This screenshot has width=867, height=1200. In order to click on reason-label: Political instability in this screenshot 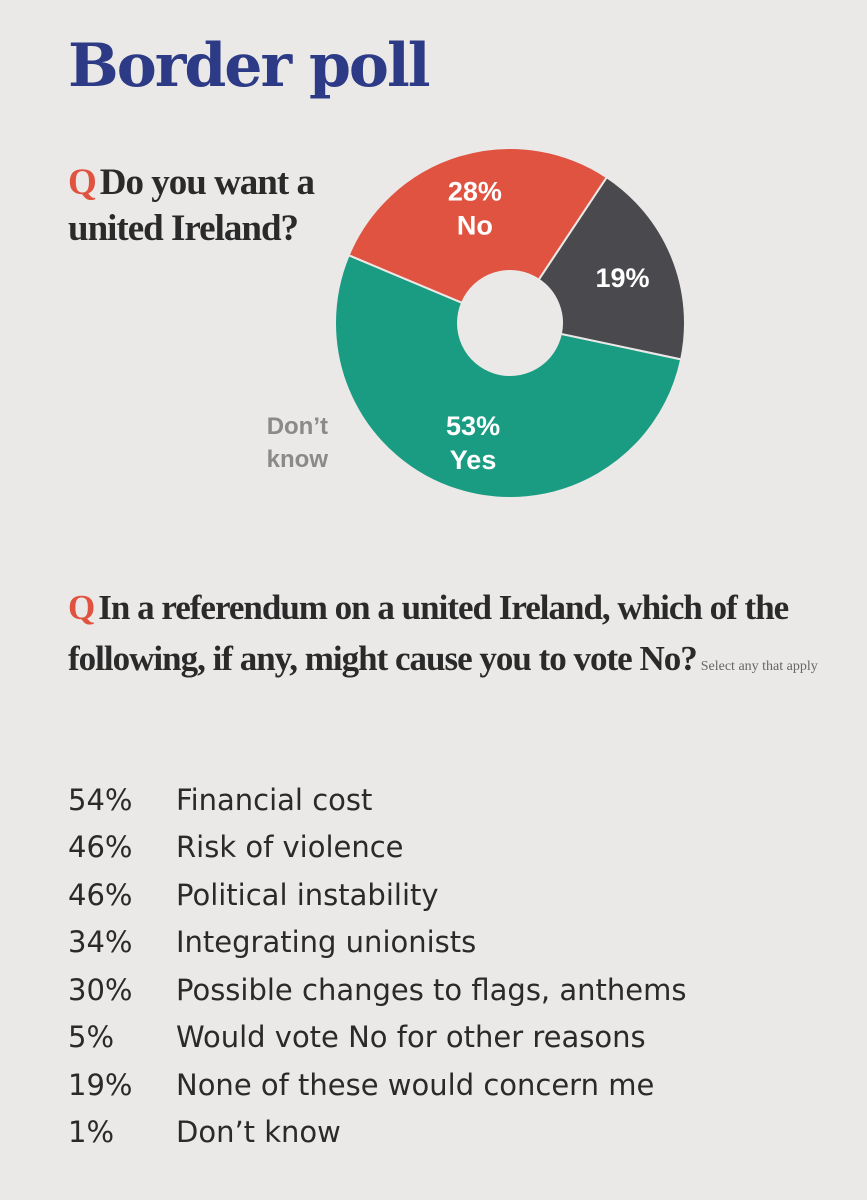, I will do `click(307, 894)`.